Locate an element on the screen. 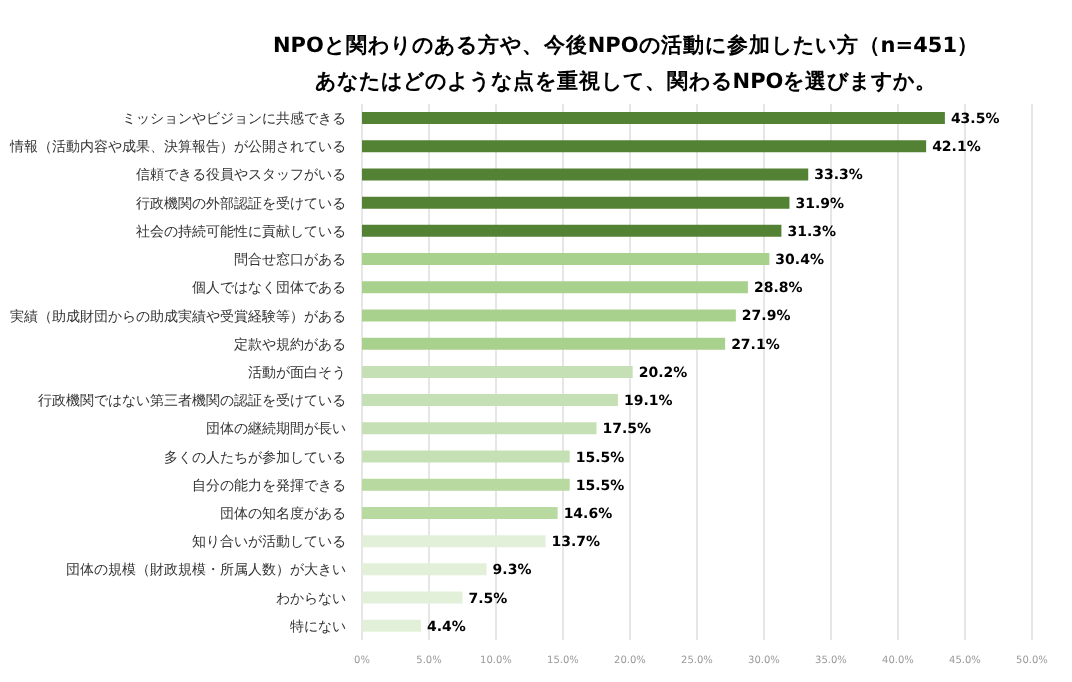  chart-subtitle: あなたはどのような点を重視して、関わるNPOを選びますか。 is located at coordinates (626, 83).